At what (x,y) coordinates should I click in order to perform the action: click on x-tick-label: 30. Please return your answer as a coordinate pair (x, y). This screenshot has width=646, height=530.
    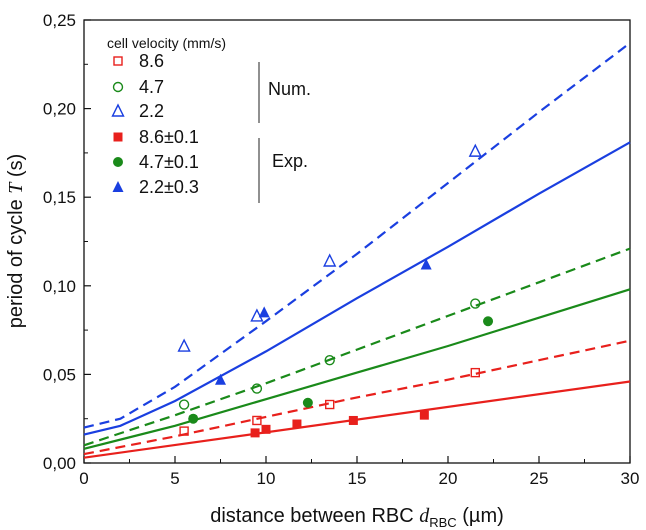
    Looking at the image, I should click on (630, 478).